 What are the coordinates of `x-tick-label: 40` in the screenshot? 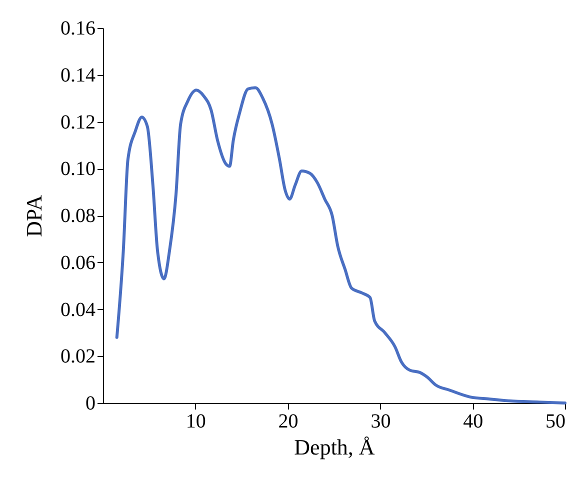 It's located at (473, 421).